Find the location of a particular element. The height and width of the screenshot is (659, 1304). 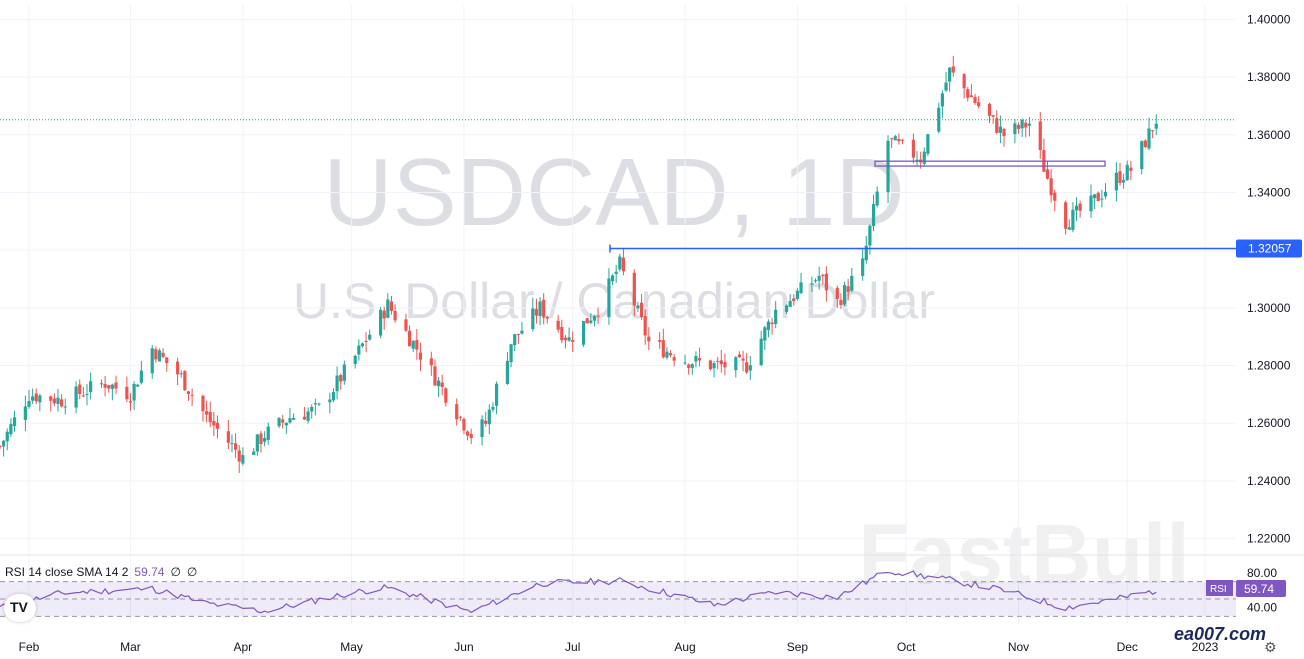

time-tick-label: Apr is located at coordinates (243, 647).